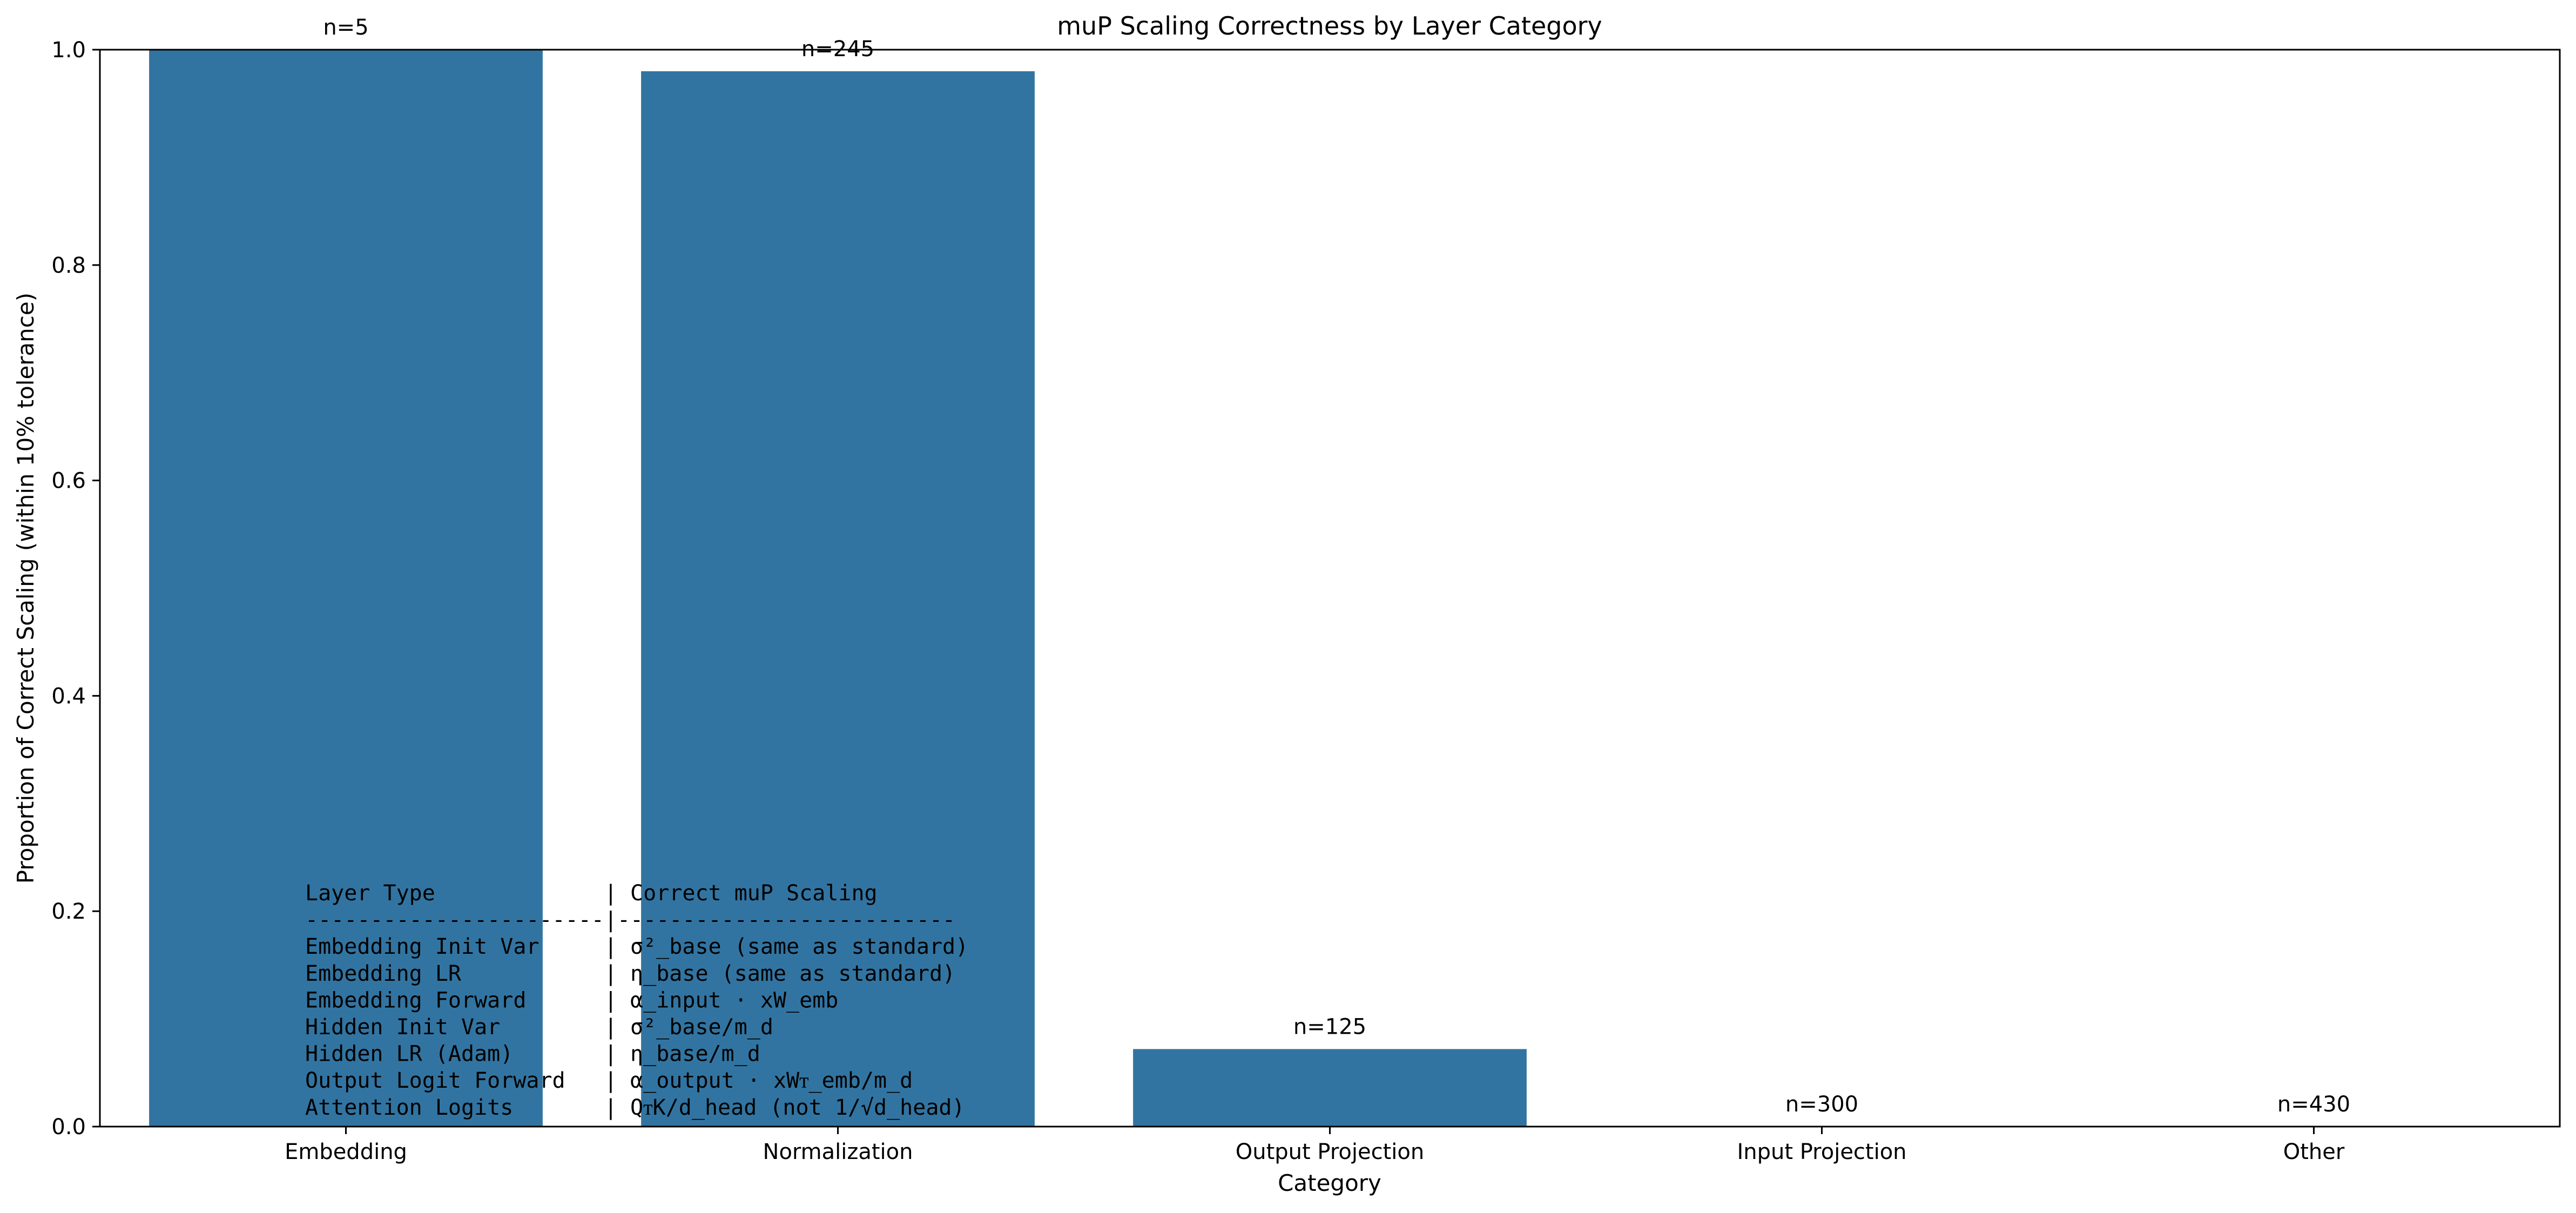 The width and height of the screenshot is (2576, 1213). Describe the element at coordinates (1329, 1183) in the screenshot. I see `x-axis-label: Category` at that location.